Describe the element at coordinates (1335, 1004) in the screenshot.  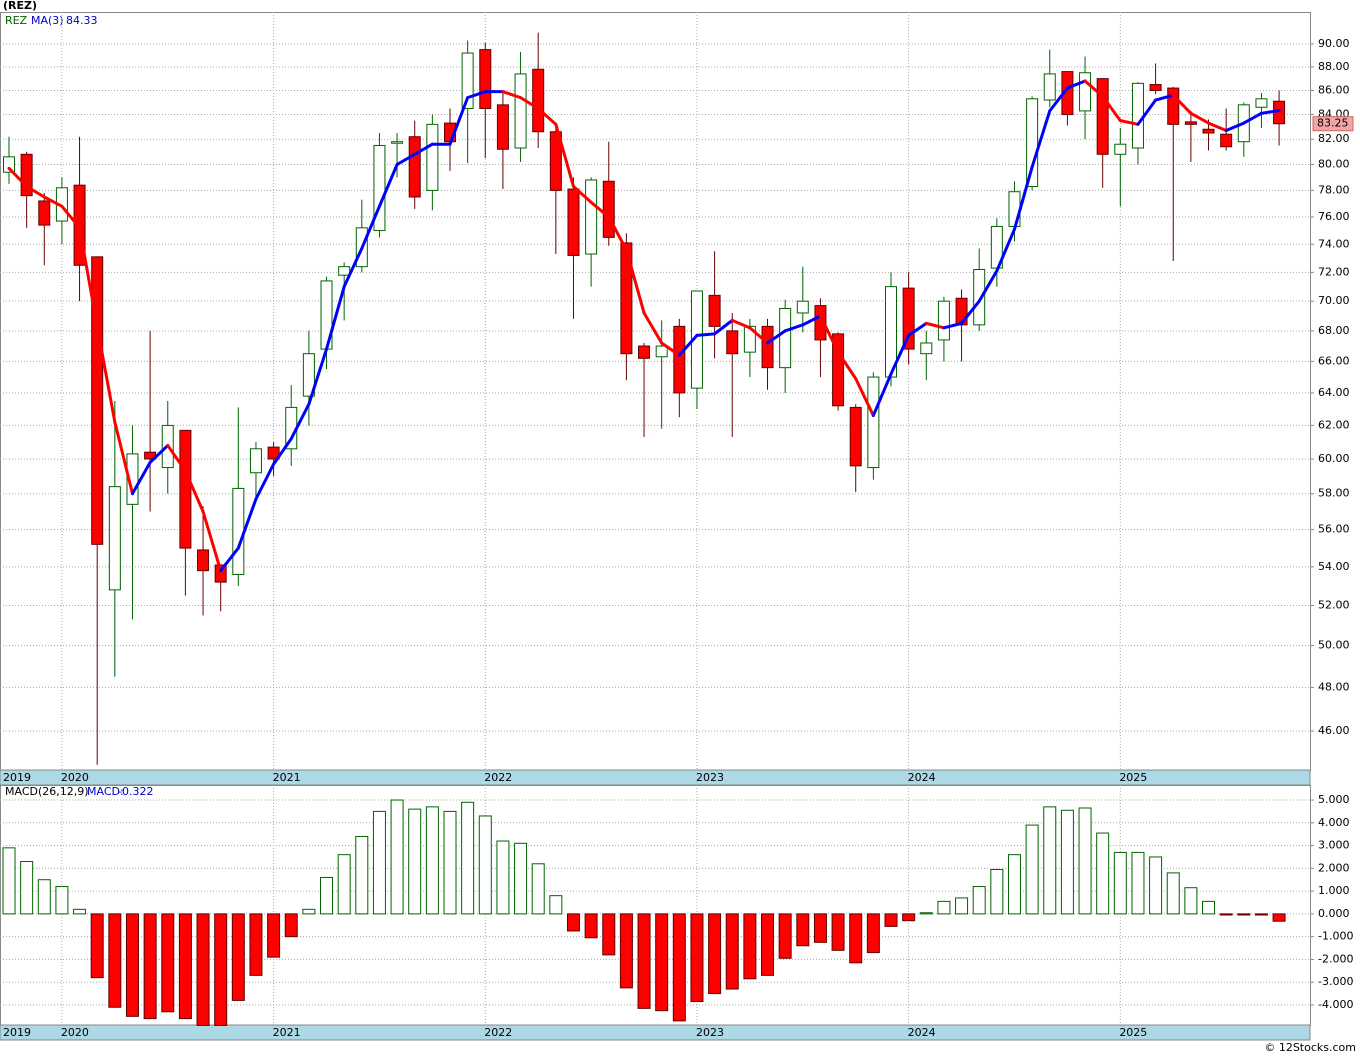
I see `y-tick-label: -4.000` at that location.